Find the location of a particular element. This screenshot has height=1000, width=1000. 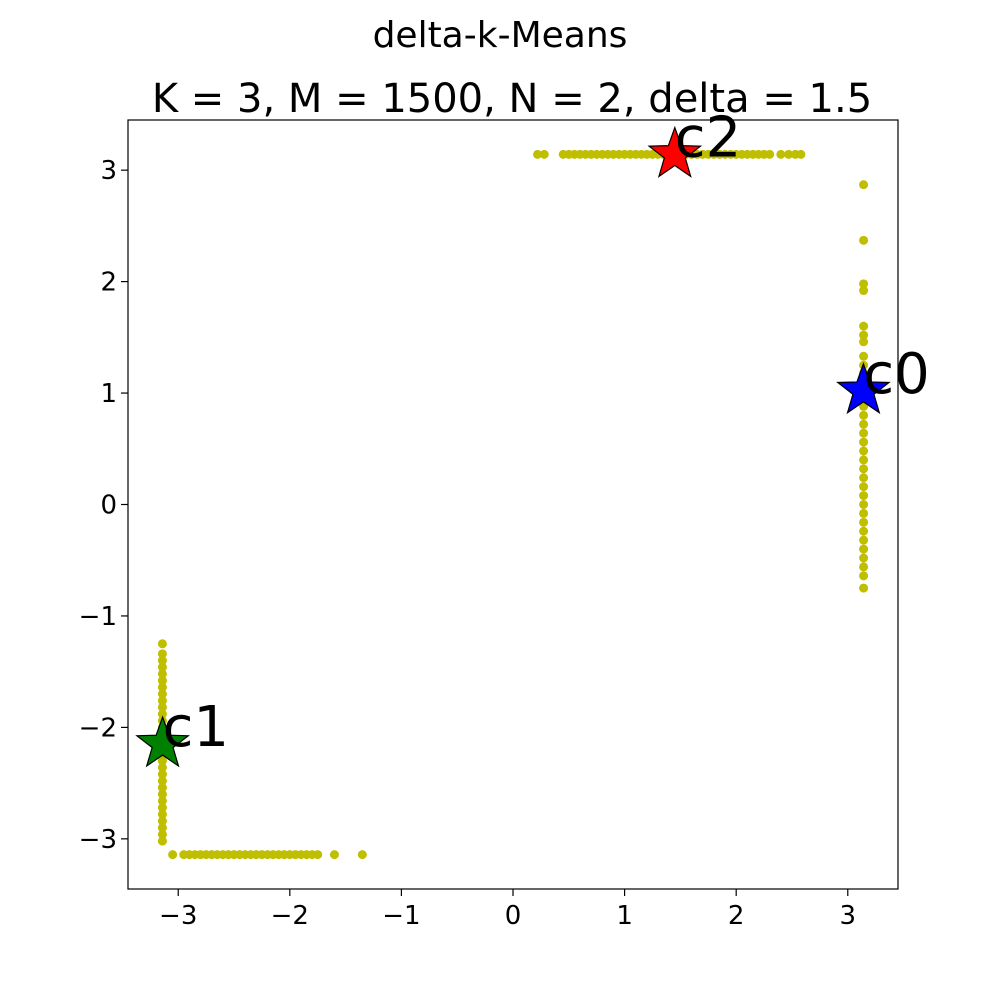

x-tick-label: −1 is located at coordinates (401, 916).